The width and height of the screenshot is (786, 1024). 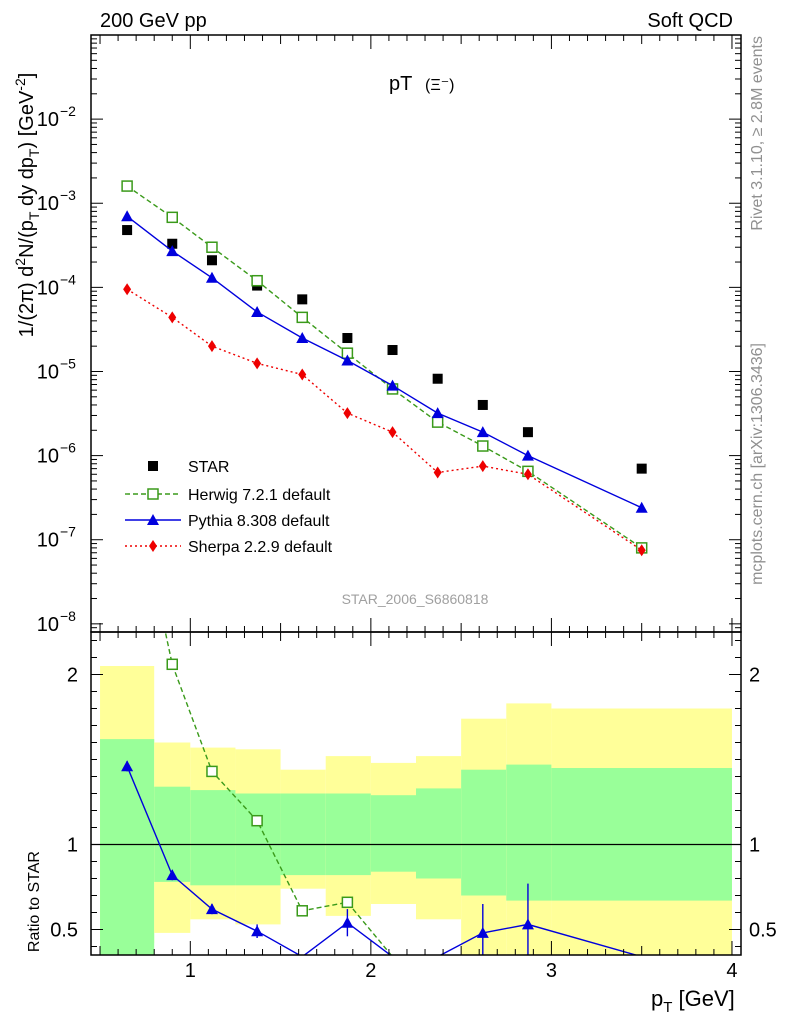 What do you see at coordinates (68, 448) in the screenshot?
I see `y-tick-exponent: −6` at bounding box center [68, 448].